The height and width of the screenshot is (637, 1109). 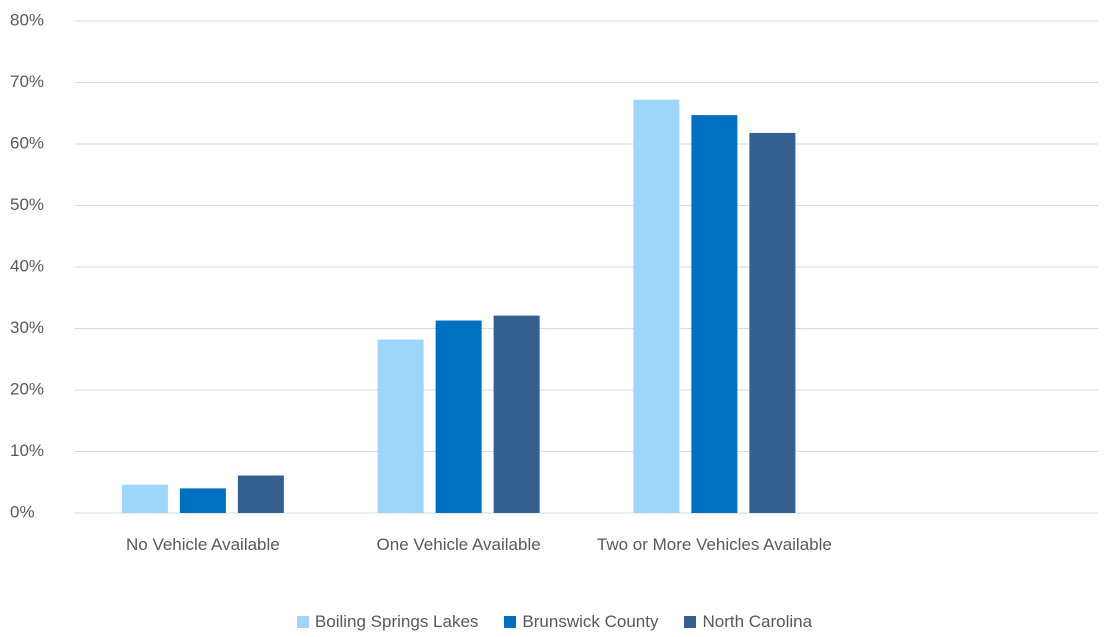 I want to click on y-tick-label: 20%, so click(x=27, y=388).